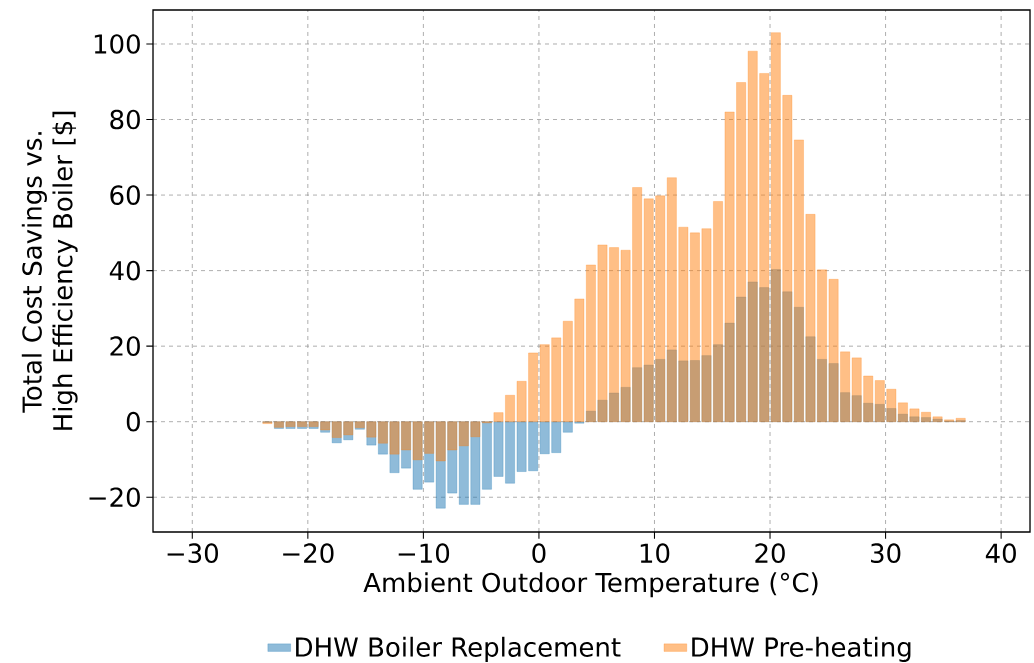 The image size is (1034, 663). Describe the element at coordinates (655, 553) in the screenshot. I see `x-tick-label: 10` at that location.